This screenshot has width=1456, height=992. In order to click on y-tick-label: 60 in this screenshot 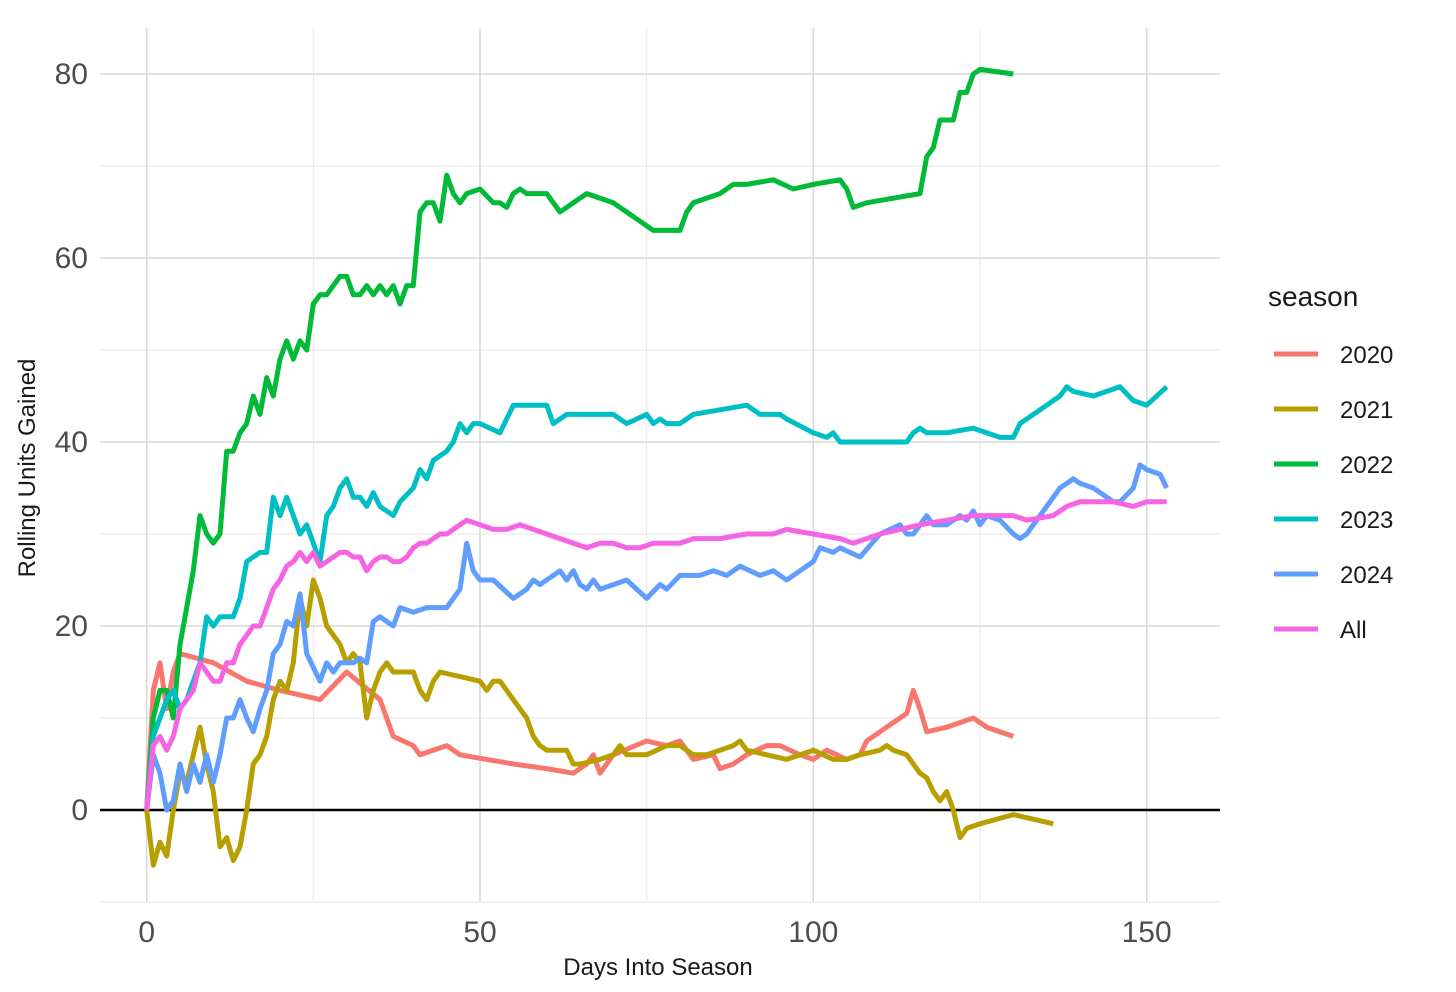, I will do `click(71, 258)`.